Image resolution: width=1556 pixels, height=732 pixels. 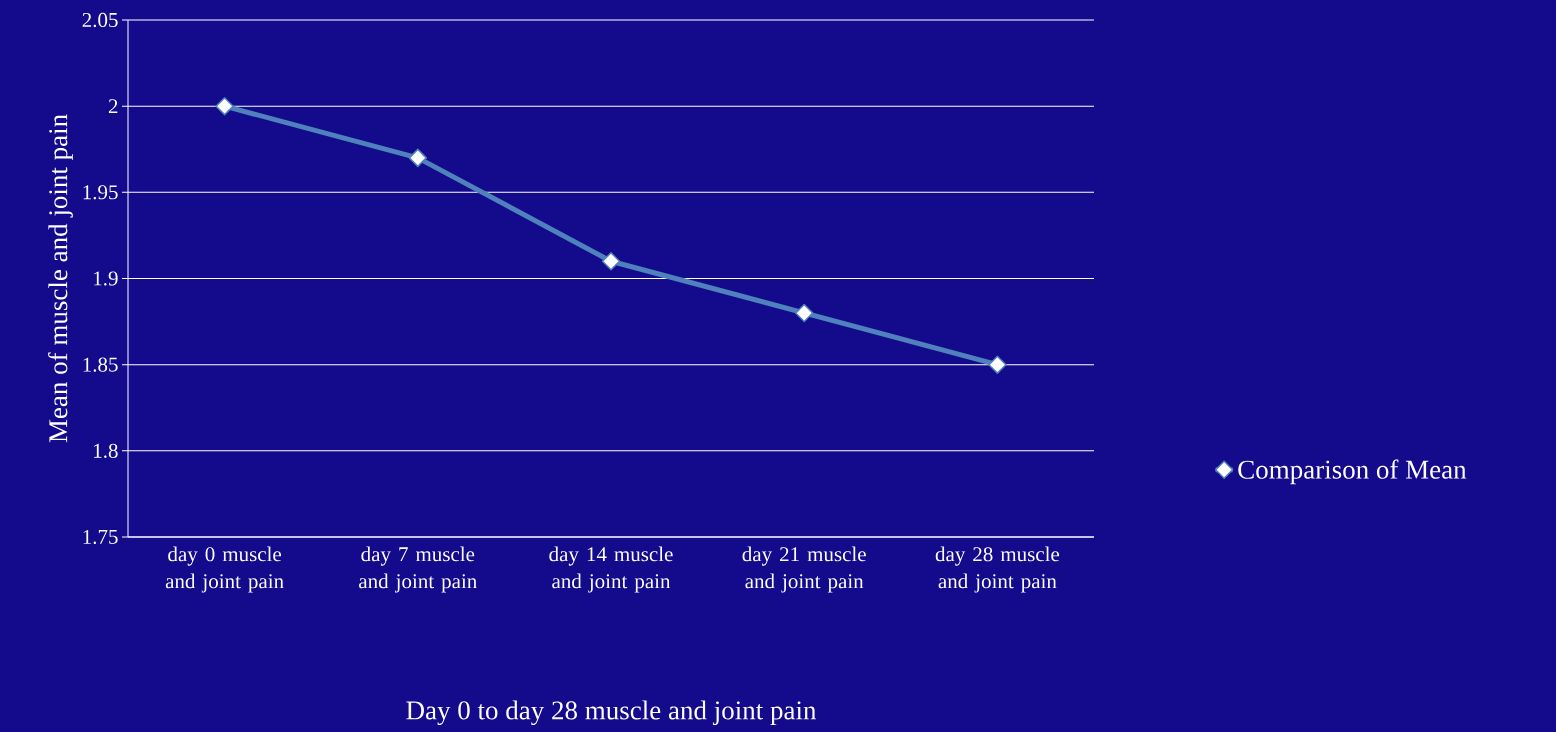 I want to click on y-tick-label: 1.85, so click(x=100, y=364).